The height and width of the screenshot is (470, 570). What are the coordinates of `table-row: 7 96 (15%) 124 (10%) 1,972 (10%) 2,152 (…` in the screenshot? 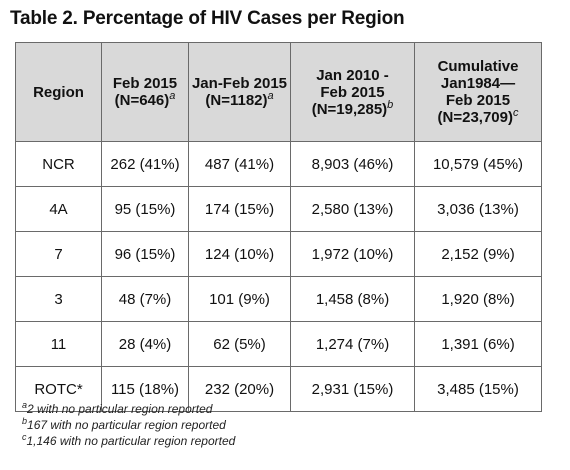 It's located at (278, 254).